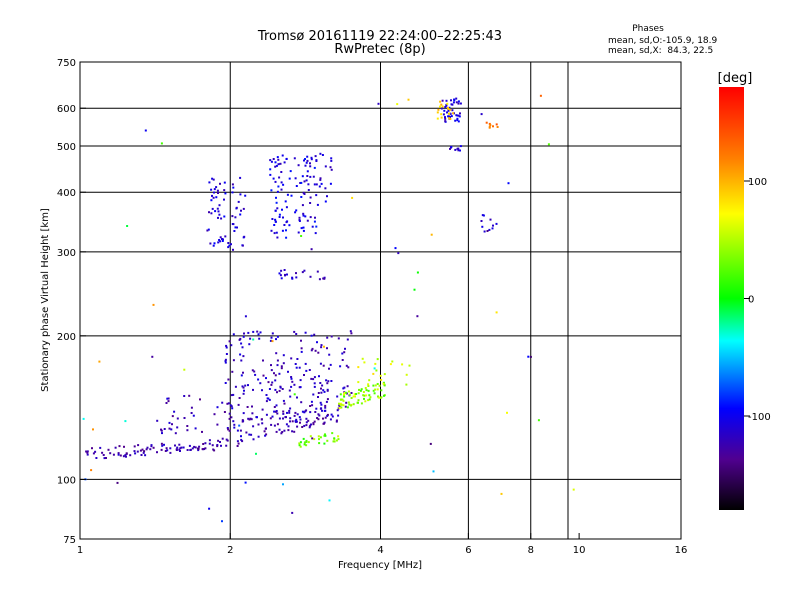 The image size is (800, 600). What do you see at coordinates (379, 36) in the screenshot?
I see `chart-title: Tromsø 20161119 22:24:00–22:25:43` at bounding box center [379, 36].